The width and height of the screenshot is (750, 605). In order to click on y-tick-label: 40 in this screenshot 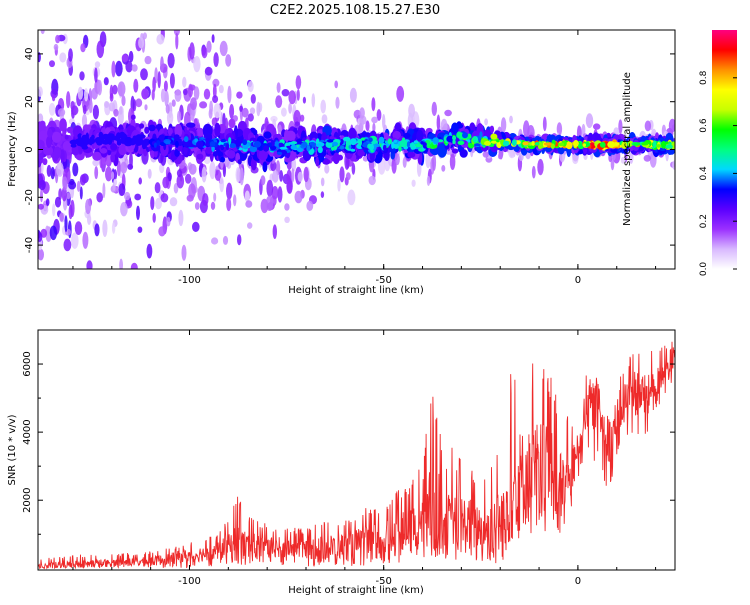, I will do `click(29, 54)`.